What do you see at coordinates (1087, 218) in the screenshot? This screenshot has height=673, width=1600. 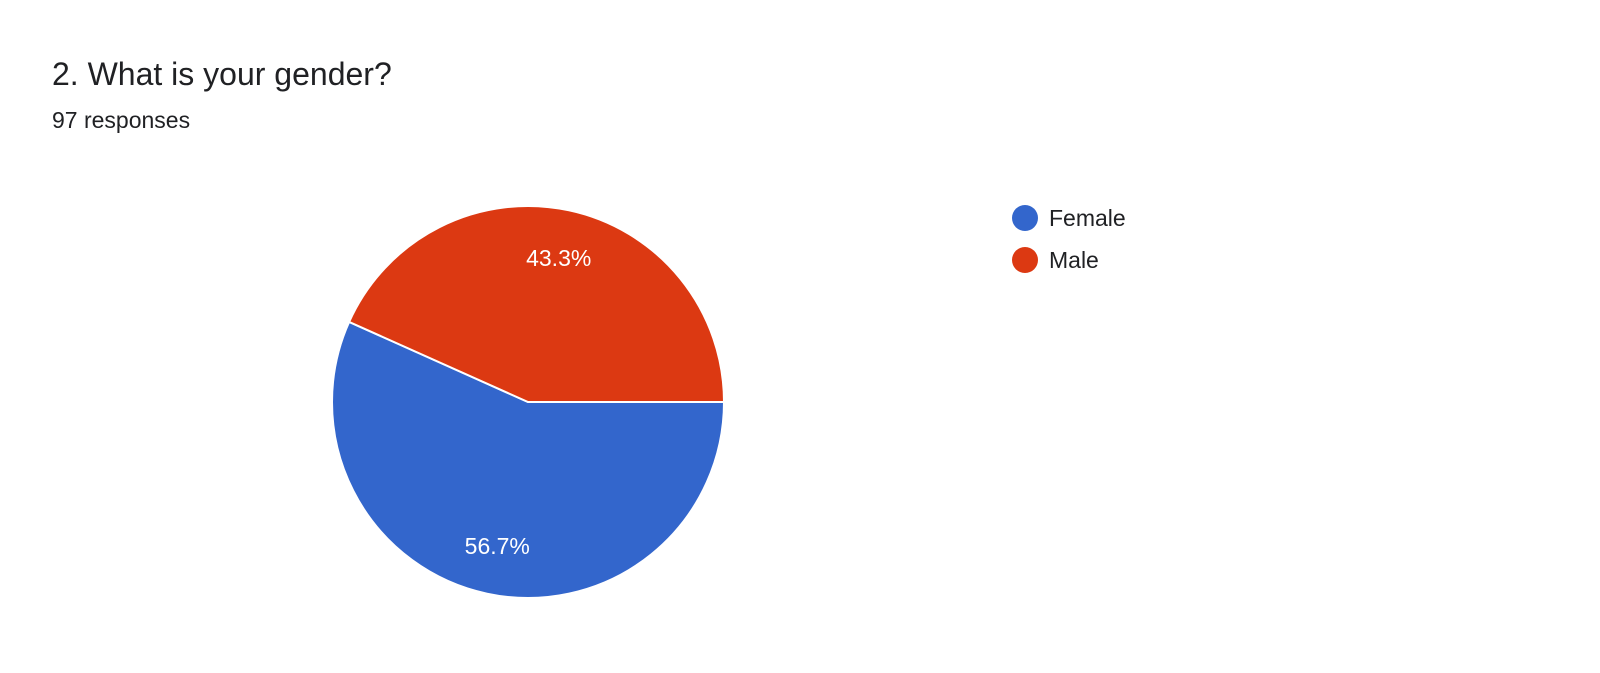 I see `legend-label-female: Female` at bounding box center [1087, 218].